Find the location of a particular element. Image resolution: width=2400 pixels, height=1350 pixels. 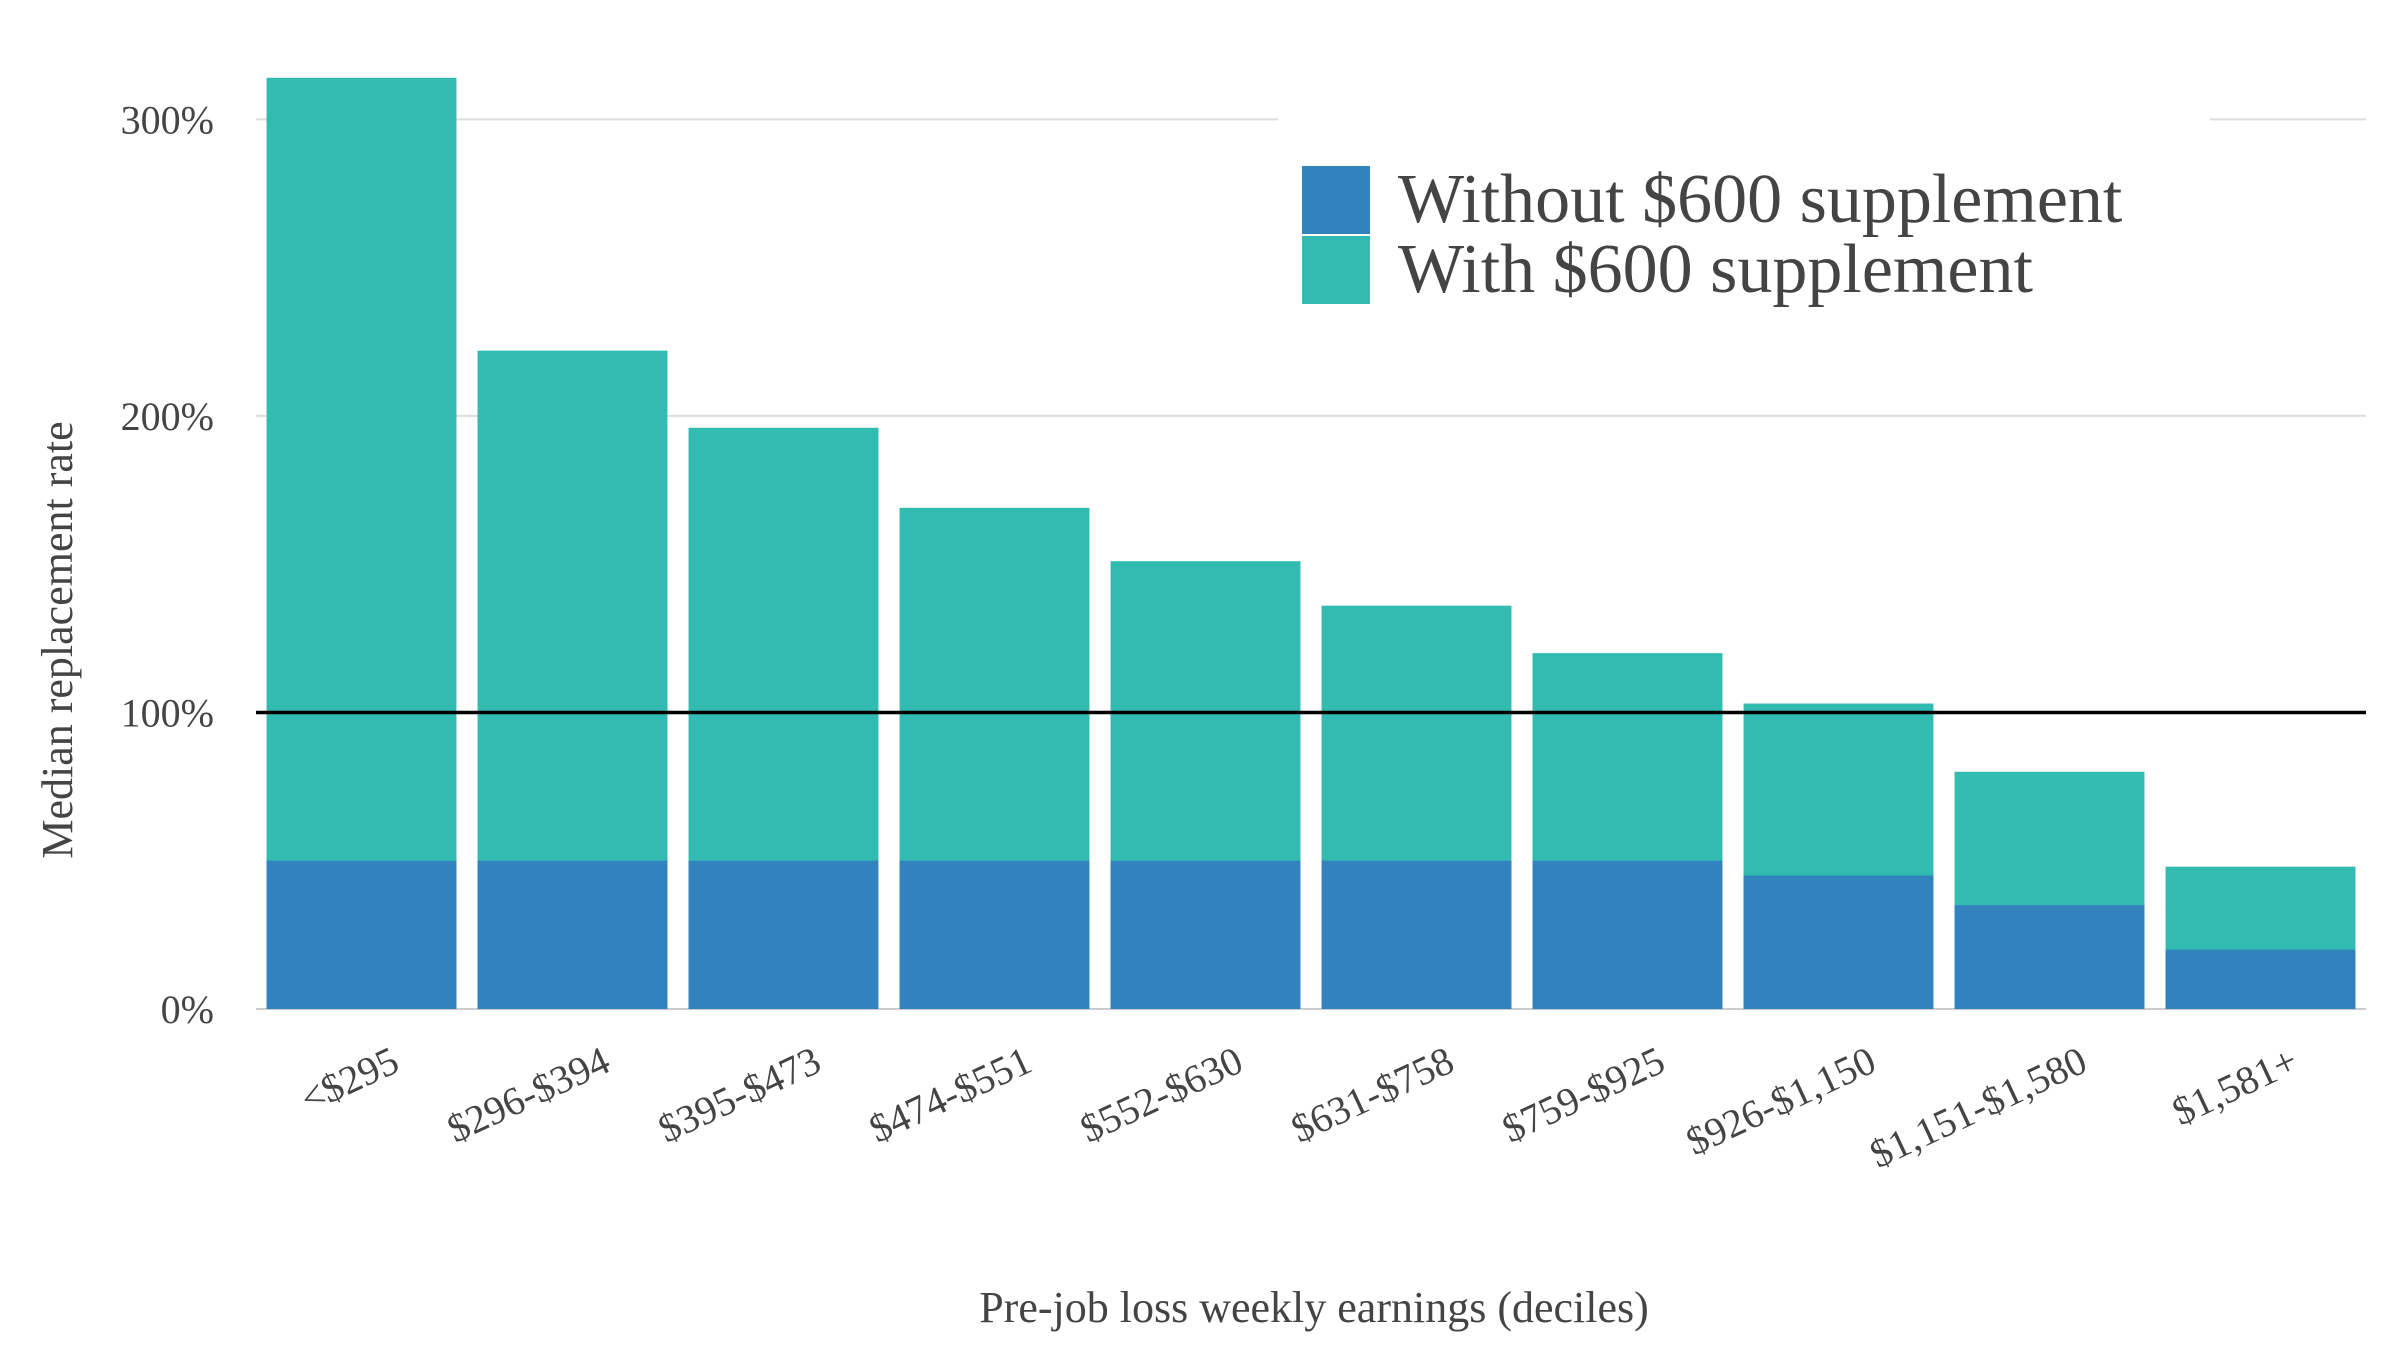

y-tick-label: 200% is located at coordinates (167, 416).